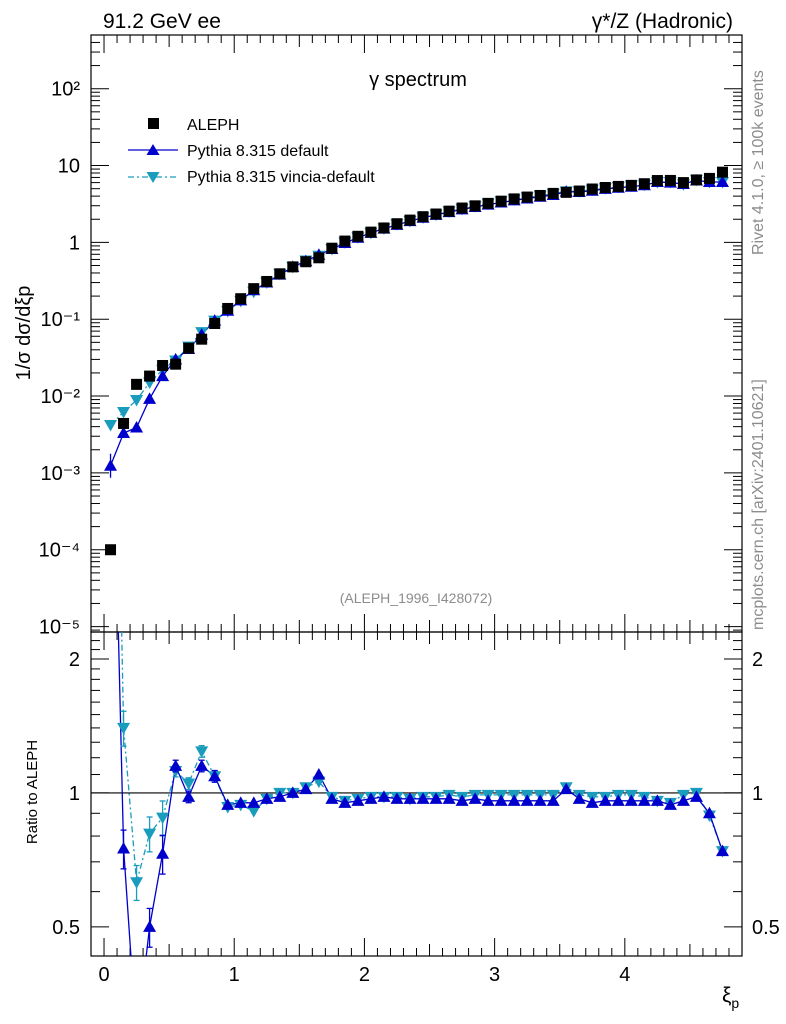 This screenshot has width=786, height=1024. I want to click on x-tick-label: 4, so click(624, 975).